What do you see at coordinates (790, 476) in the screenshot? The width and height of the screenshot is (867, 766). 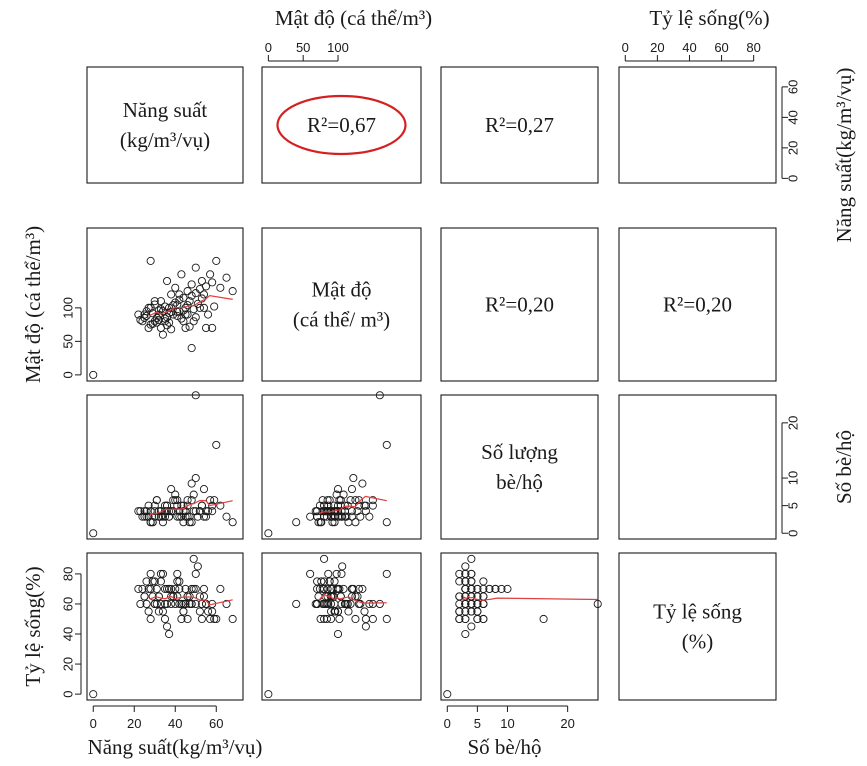 I see `y-axis-right-cages: 0 5 10 20` at bounding box center [790, 476].